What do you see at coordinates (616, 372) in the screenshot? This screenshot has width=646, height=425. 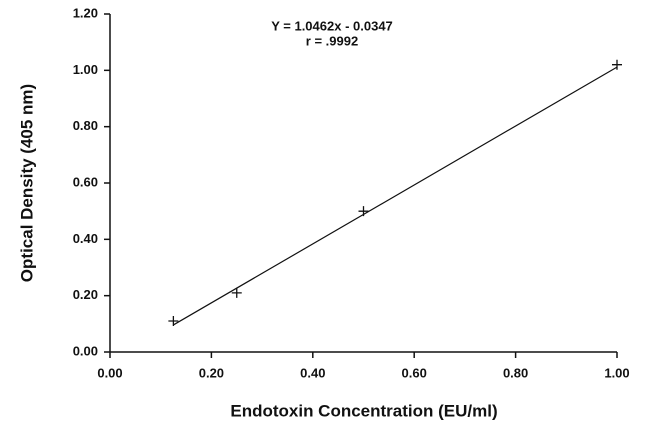 I see `x-tick-label: 1.00` at bounding box center [616, 372].